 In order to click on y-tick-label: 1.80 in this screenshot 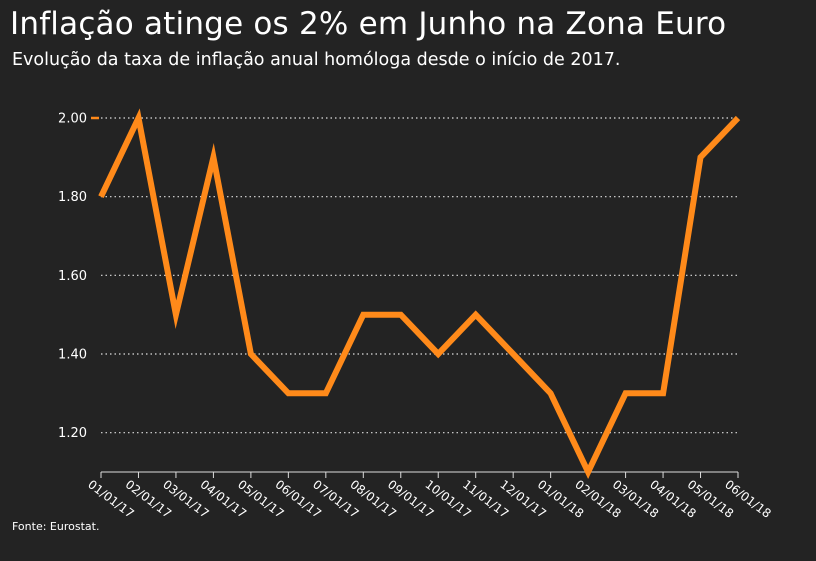, I will do `click(72, 197)`.